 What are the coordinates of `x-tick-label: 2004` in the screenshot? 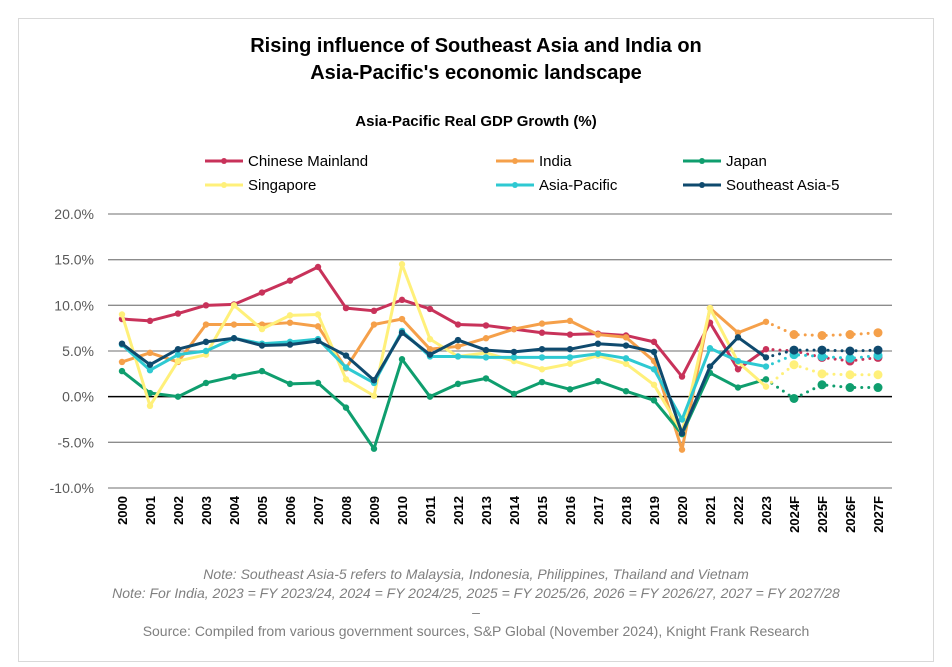 It's located at (234, 510).